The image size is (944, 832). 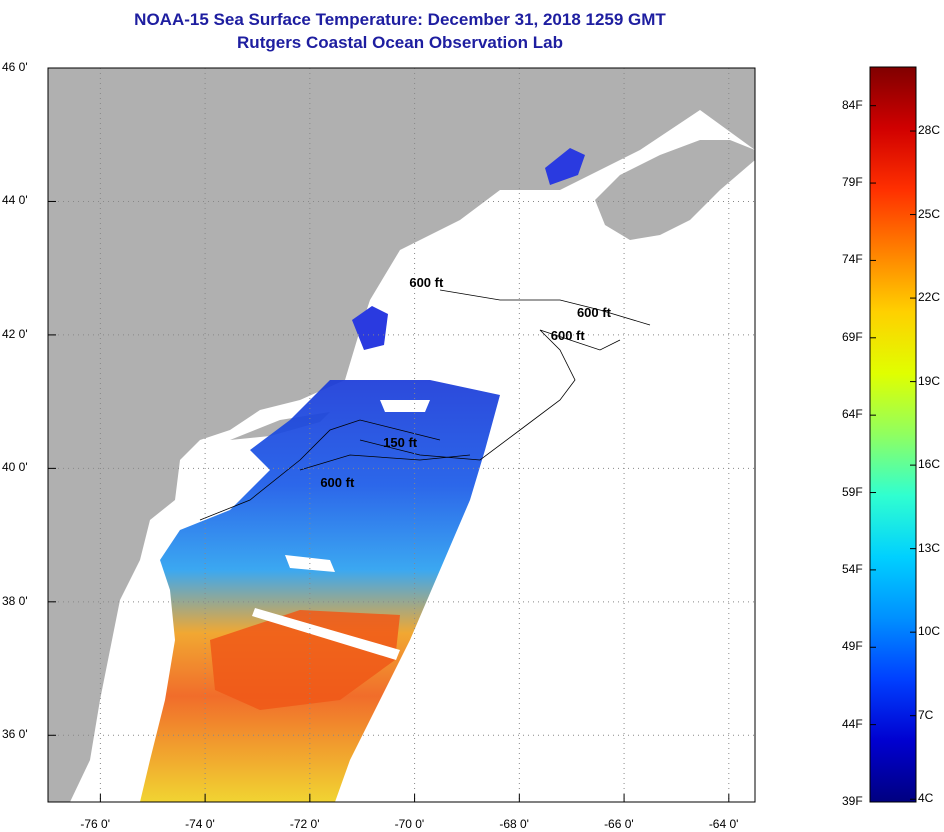 What do you see at coordinates (852, 646) in the screenshot?
I see `colorbar-fahrenheit-label: 49F` at bounding box center [852, 646].